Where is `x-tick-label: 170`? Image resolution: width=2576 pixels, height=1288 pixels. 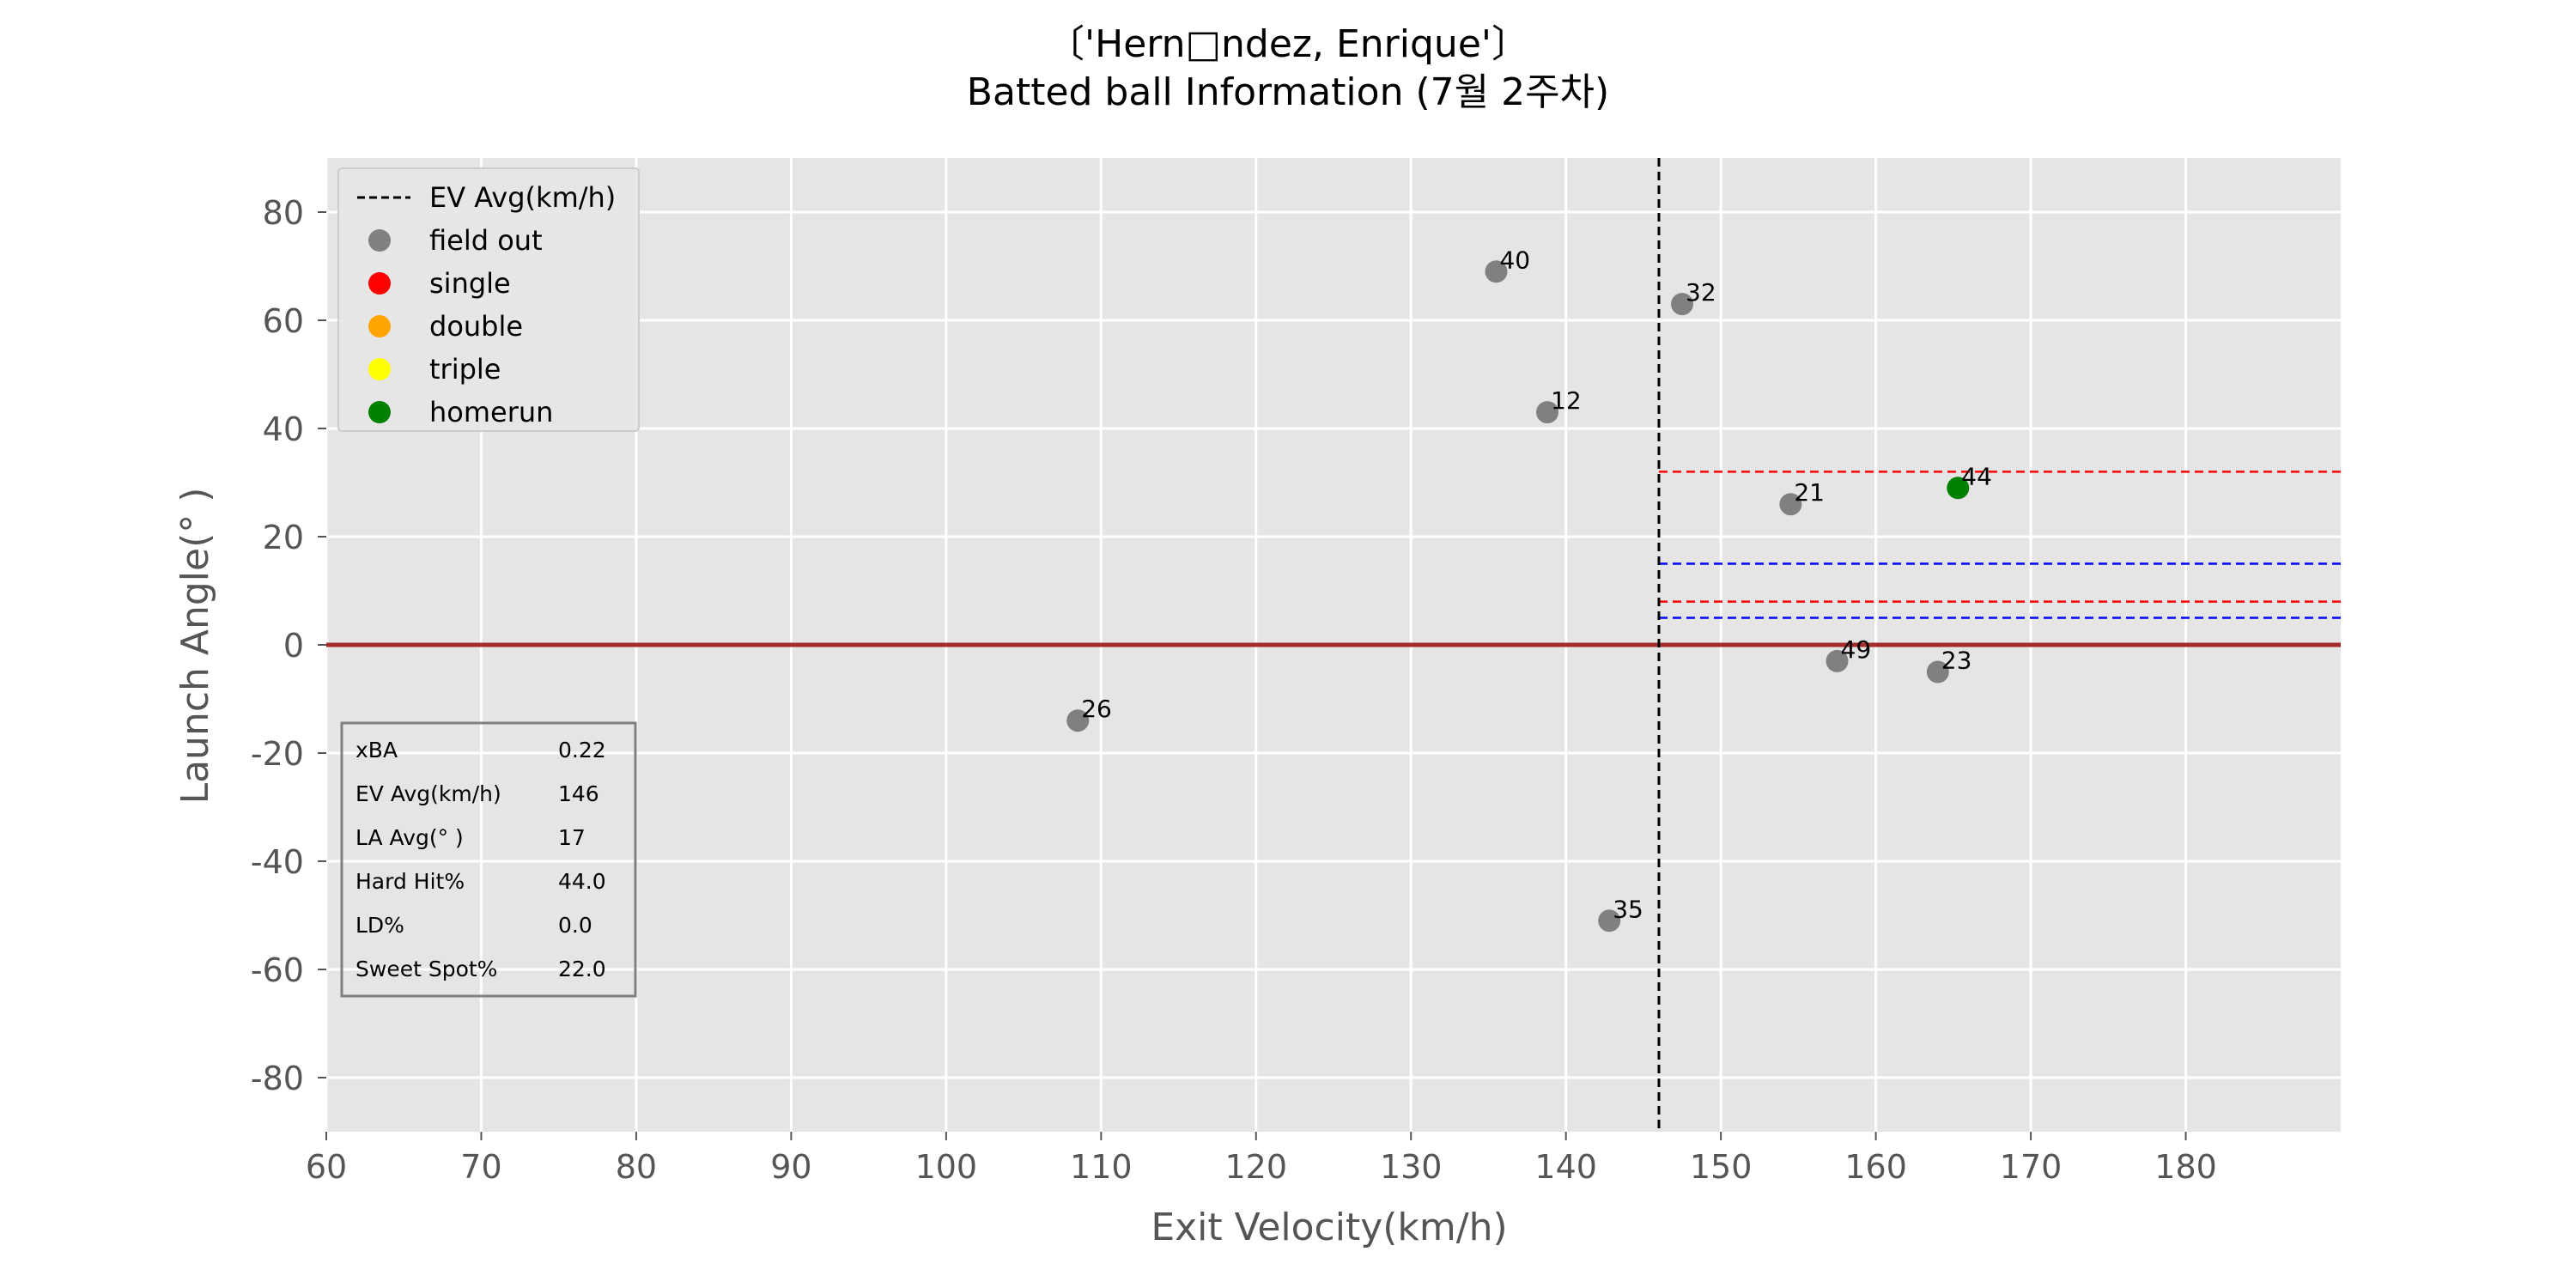 x-tick-label: 170 is located at coordinates (2032, 1167).